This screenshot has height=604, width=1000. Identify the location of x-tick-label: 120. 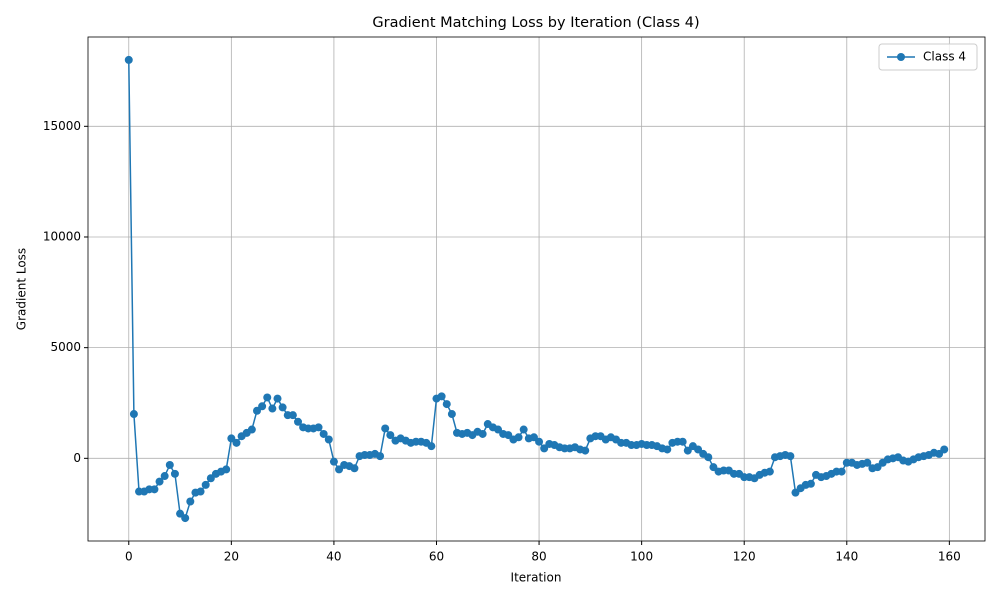
(744, 557).